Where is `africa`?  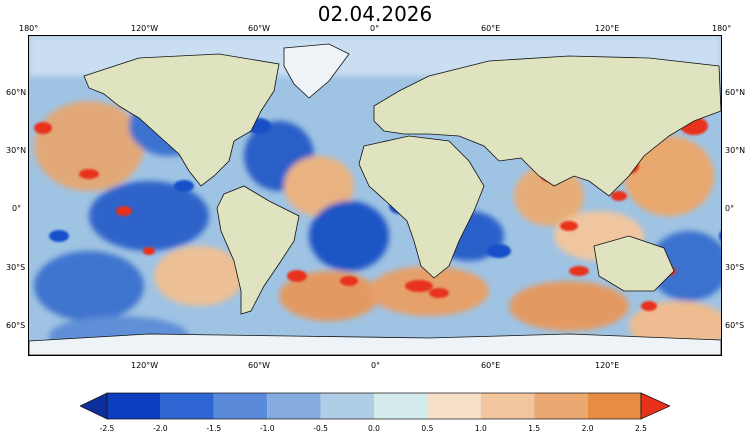 africa is located at coordinates (421, 207).